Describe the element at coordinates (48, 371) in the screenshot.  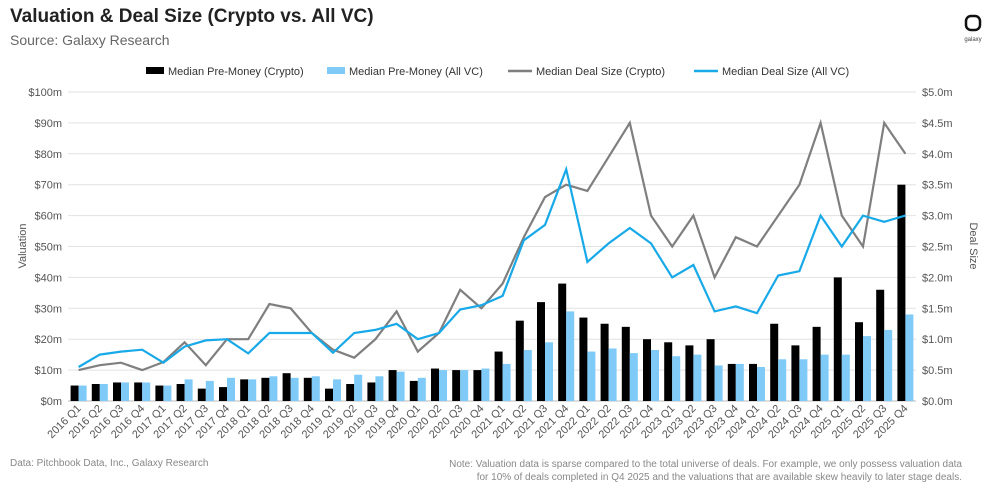
I see `y-tick-label: $10m` at that location.